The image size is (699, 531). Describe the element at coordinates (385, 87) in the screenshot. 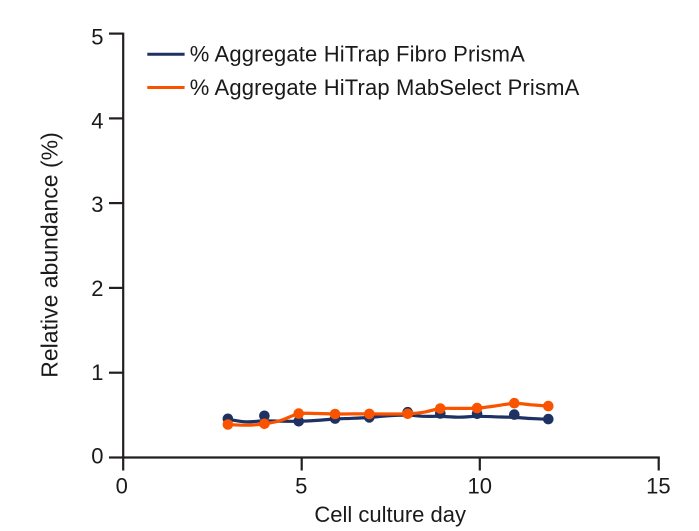

I see `svg-text:% Aggregate HiTrap MabSelect P: % Aggregate HiTrap MabSelect PrismA` at that location.